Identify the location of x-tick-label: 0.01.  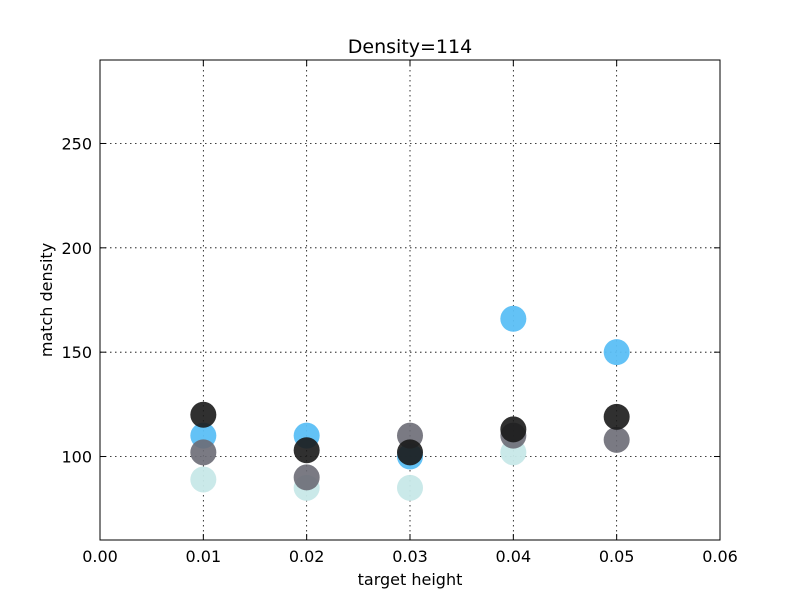
(204, 556).